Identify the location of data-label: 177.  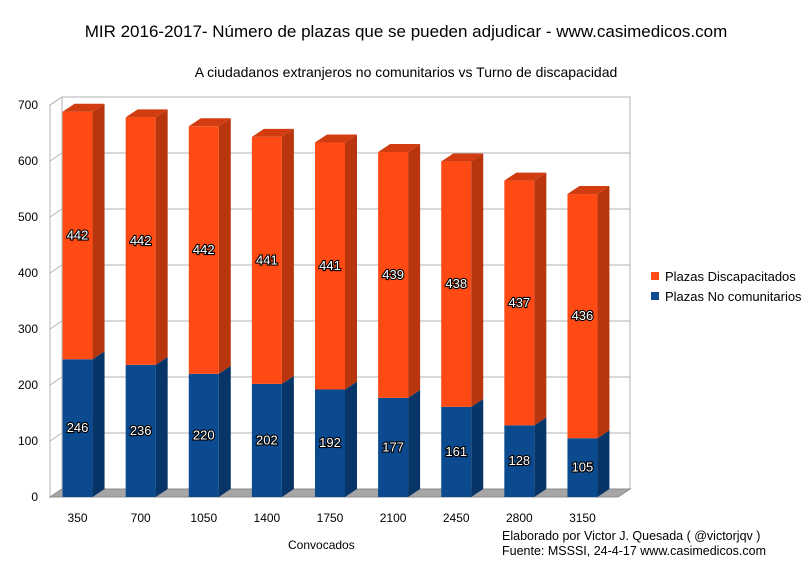
(393, 446).